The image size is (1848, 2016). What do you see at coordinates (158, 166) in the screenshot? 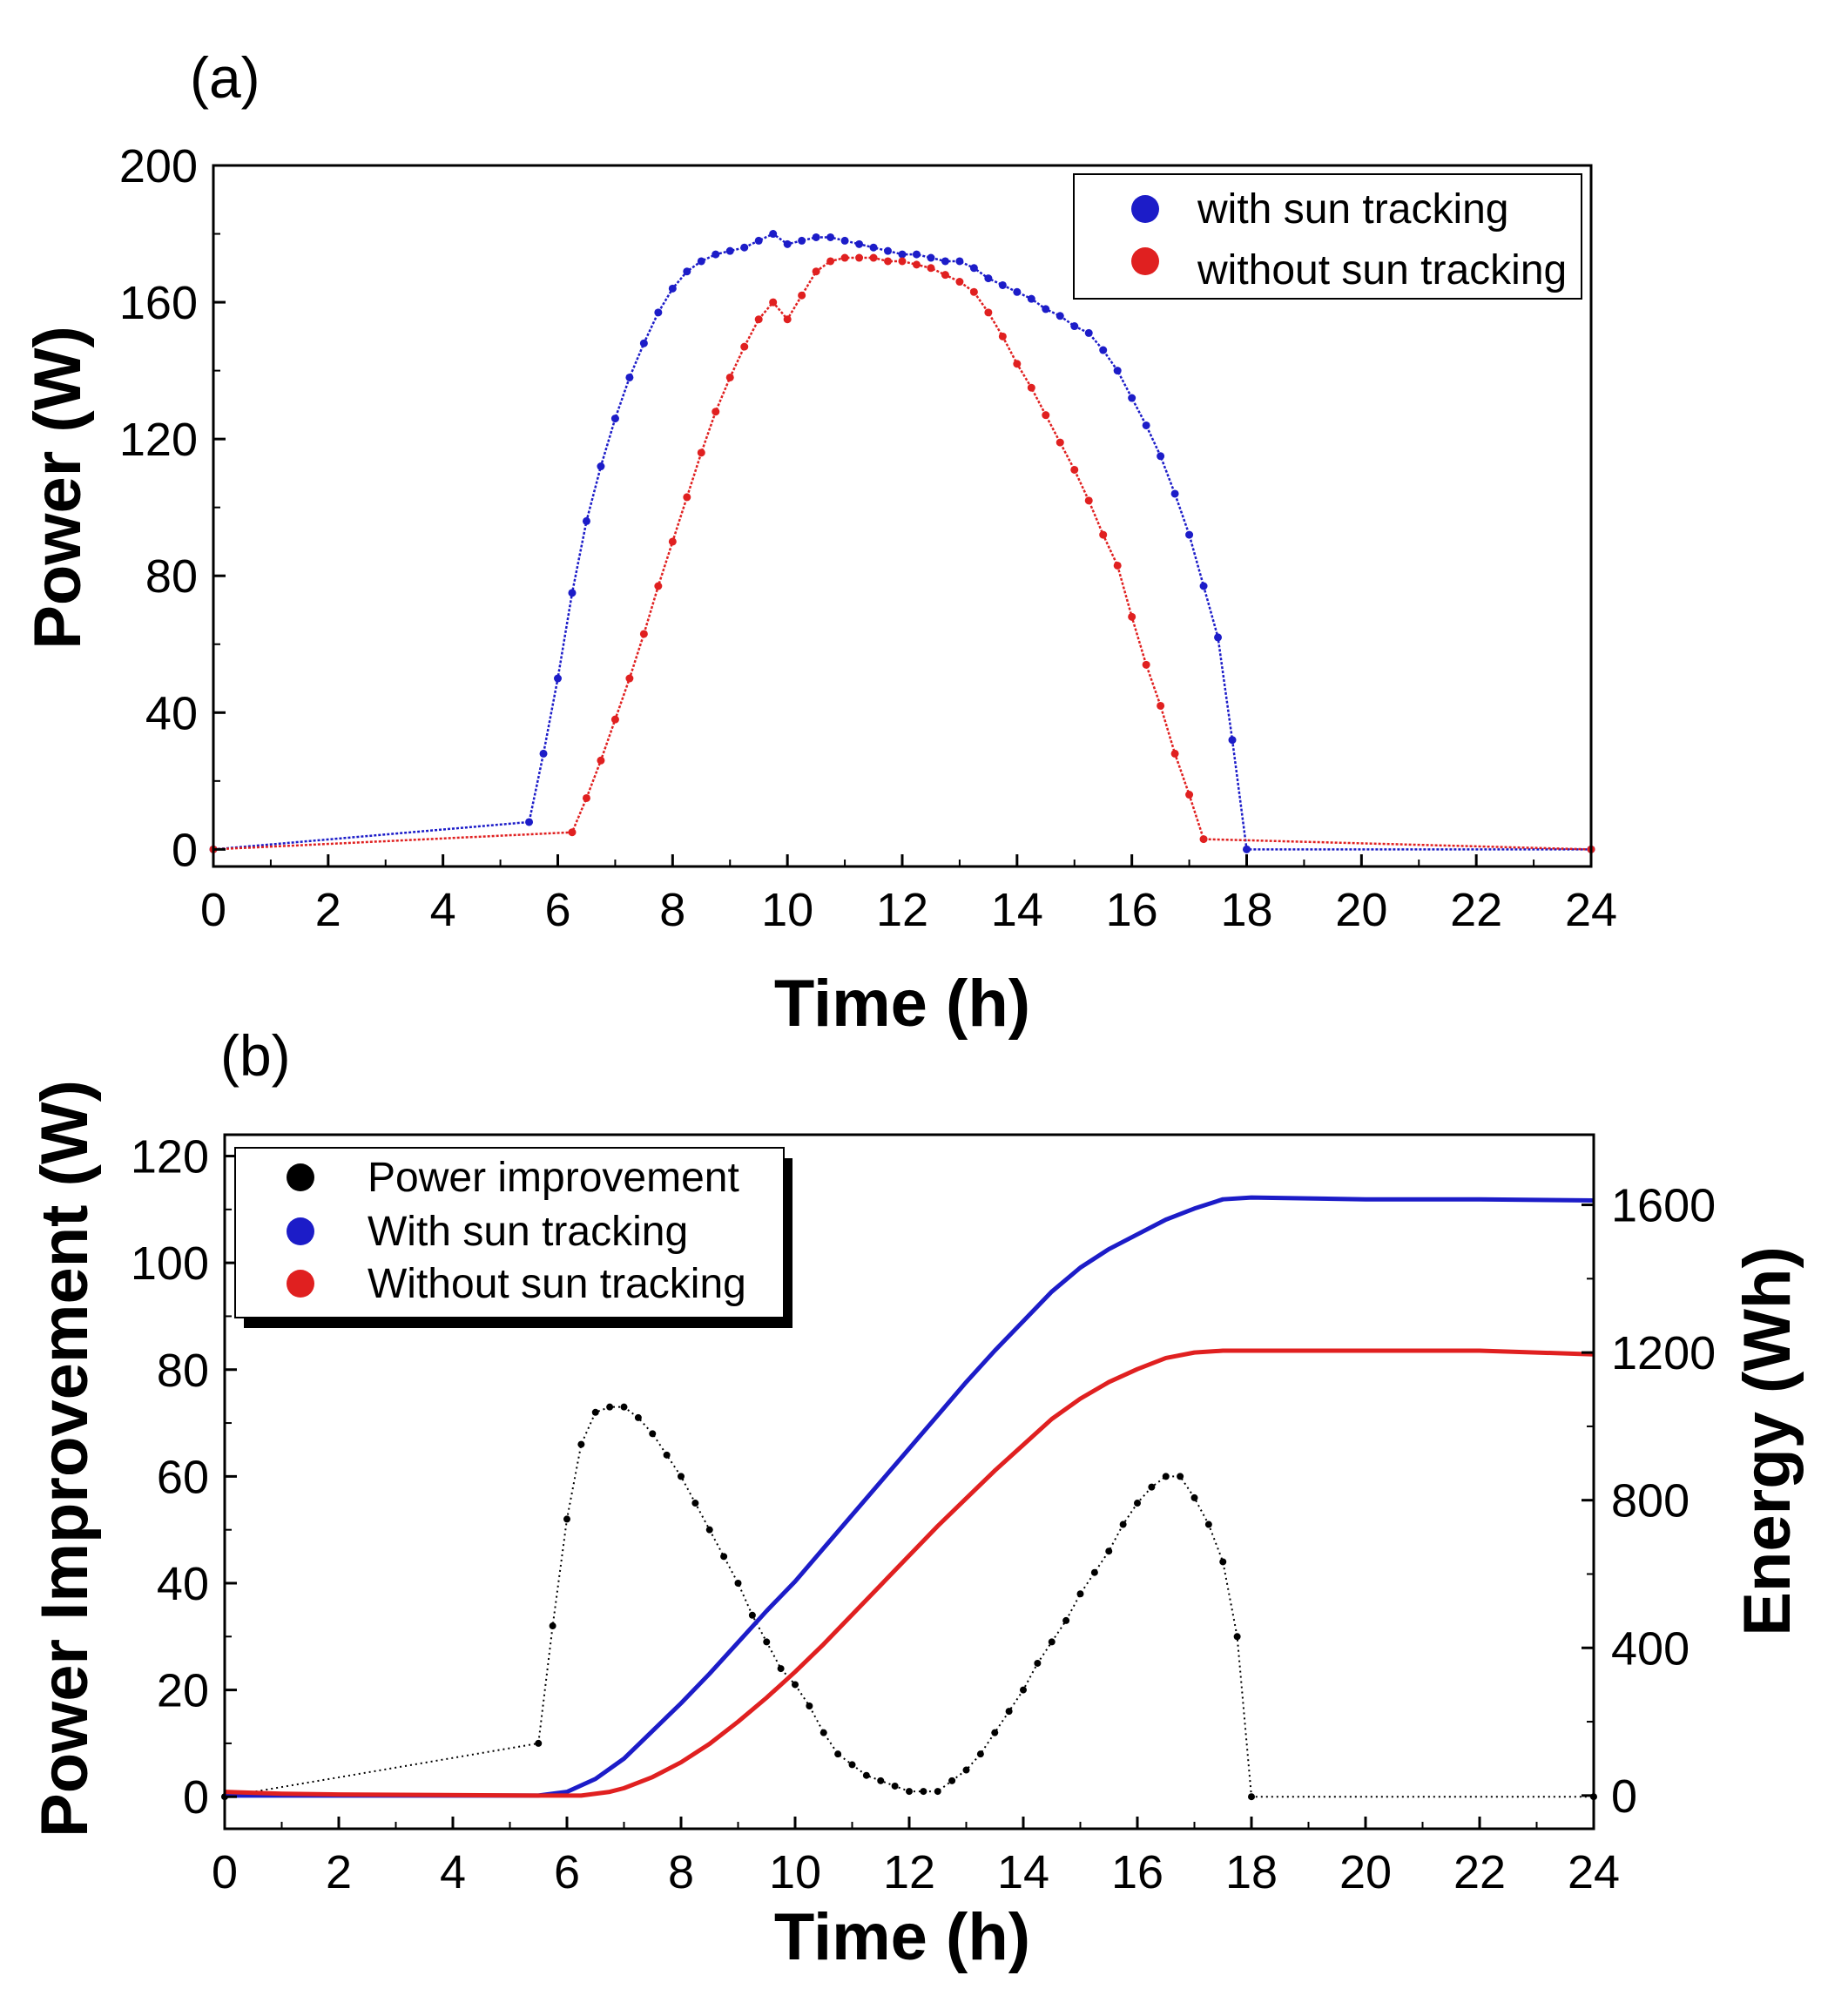
I see `y-tick-label: 200` at bounding box center [158, 166].